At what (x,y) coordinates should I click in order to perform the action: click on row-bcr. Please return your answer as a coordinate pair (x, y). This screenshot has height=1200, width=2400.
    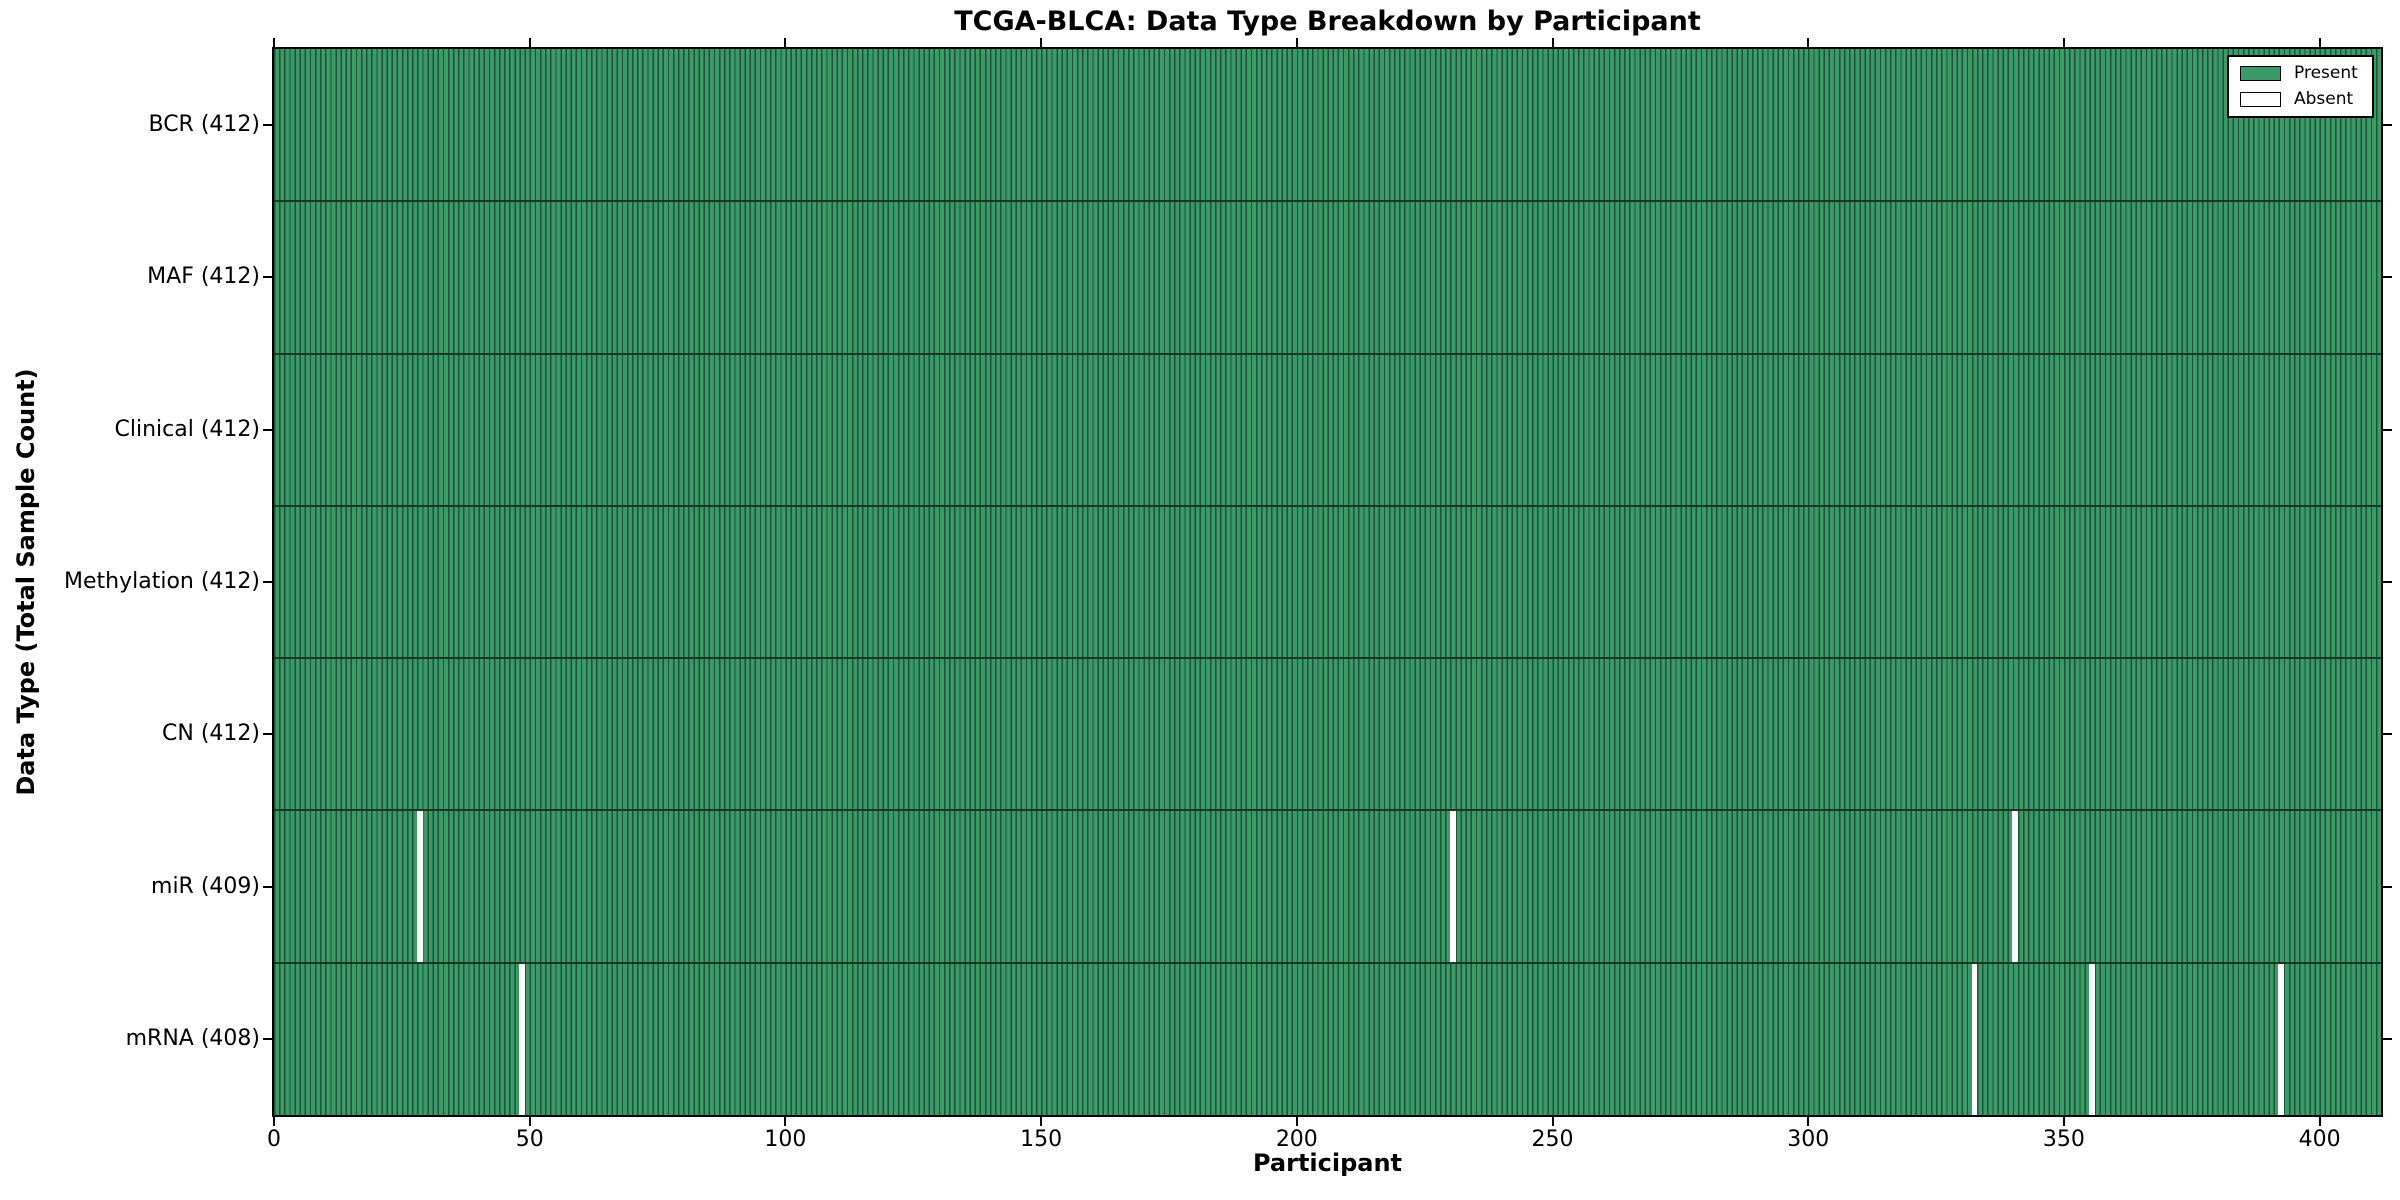
    Looking at the image, I should click on (1327, 125).